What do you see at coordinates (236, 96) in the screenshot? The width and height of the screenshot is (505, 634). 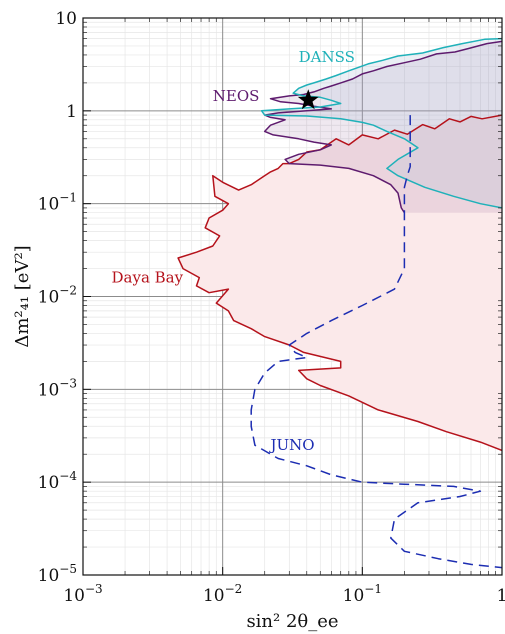 I see `series-label: NEOS` at bounding box center [236, 96].